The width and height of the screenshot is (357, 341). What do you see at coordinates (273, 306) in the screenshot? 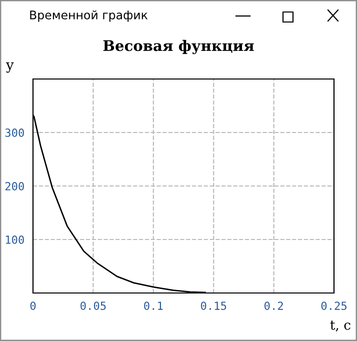
I see `x-tick-label: 0.2` at bounding box center [273, 306].